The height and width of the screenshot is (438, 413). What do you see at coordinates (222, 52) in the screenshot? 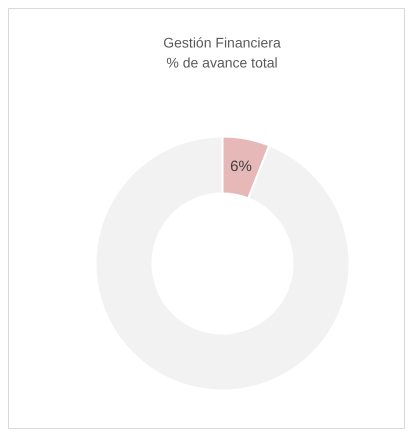
I see `chart-title: Gestión Financiera % de avance total` at bounding box center [222, 52].